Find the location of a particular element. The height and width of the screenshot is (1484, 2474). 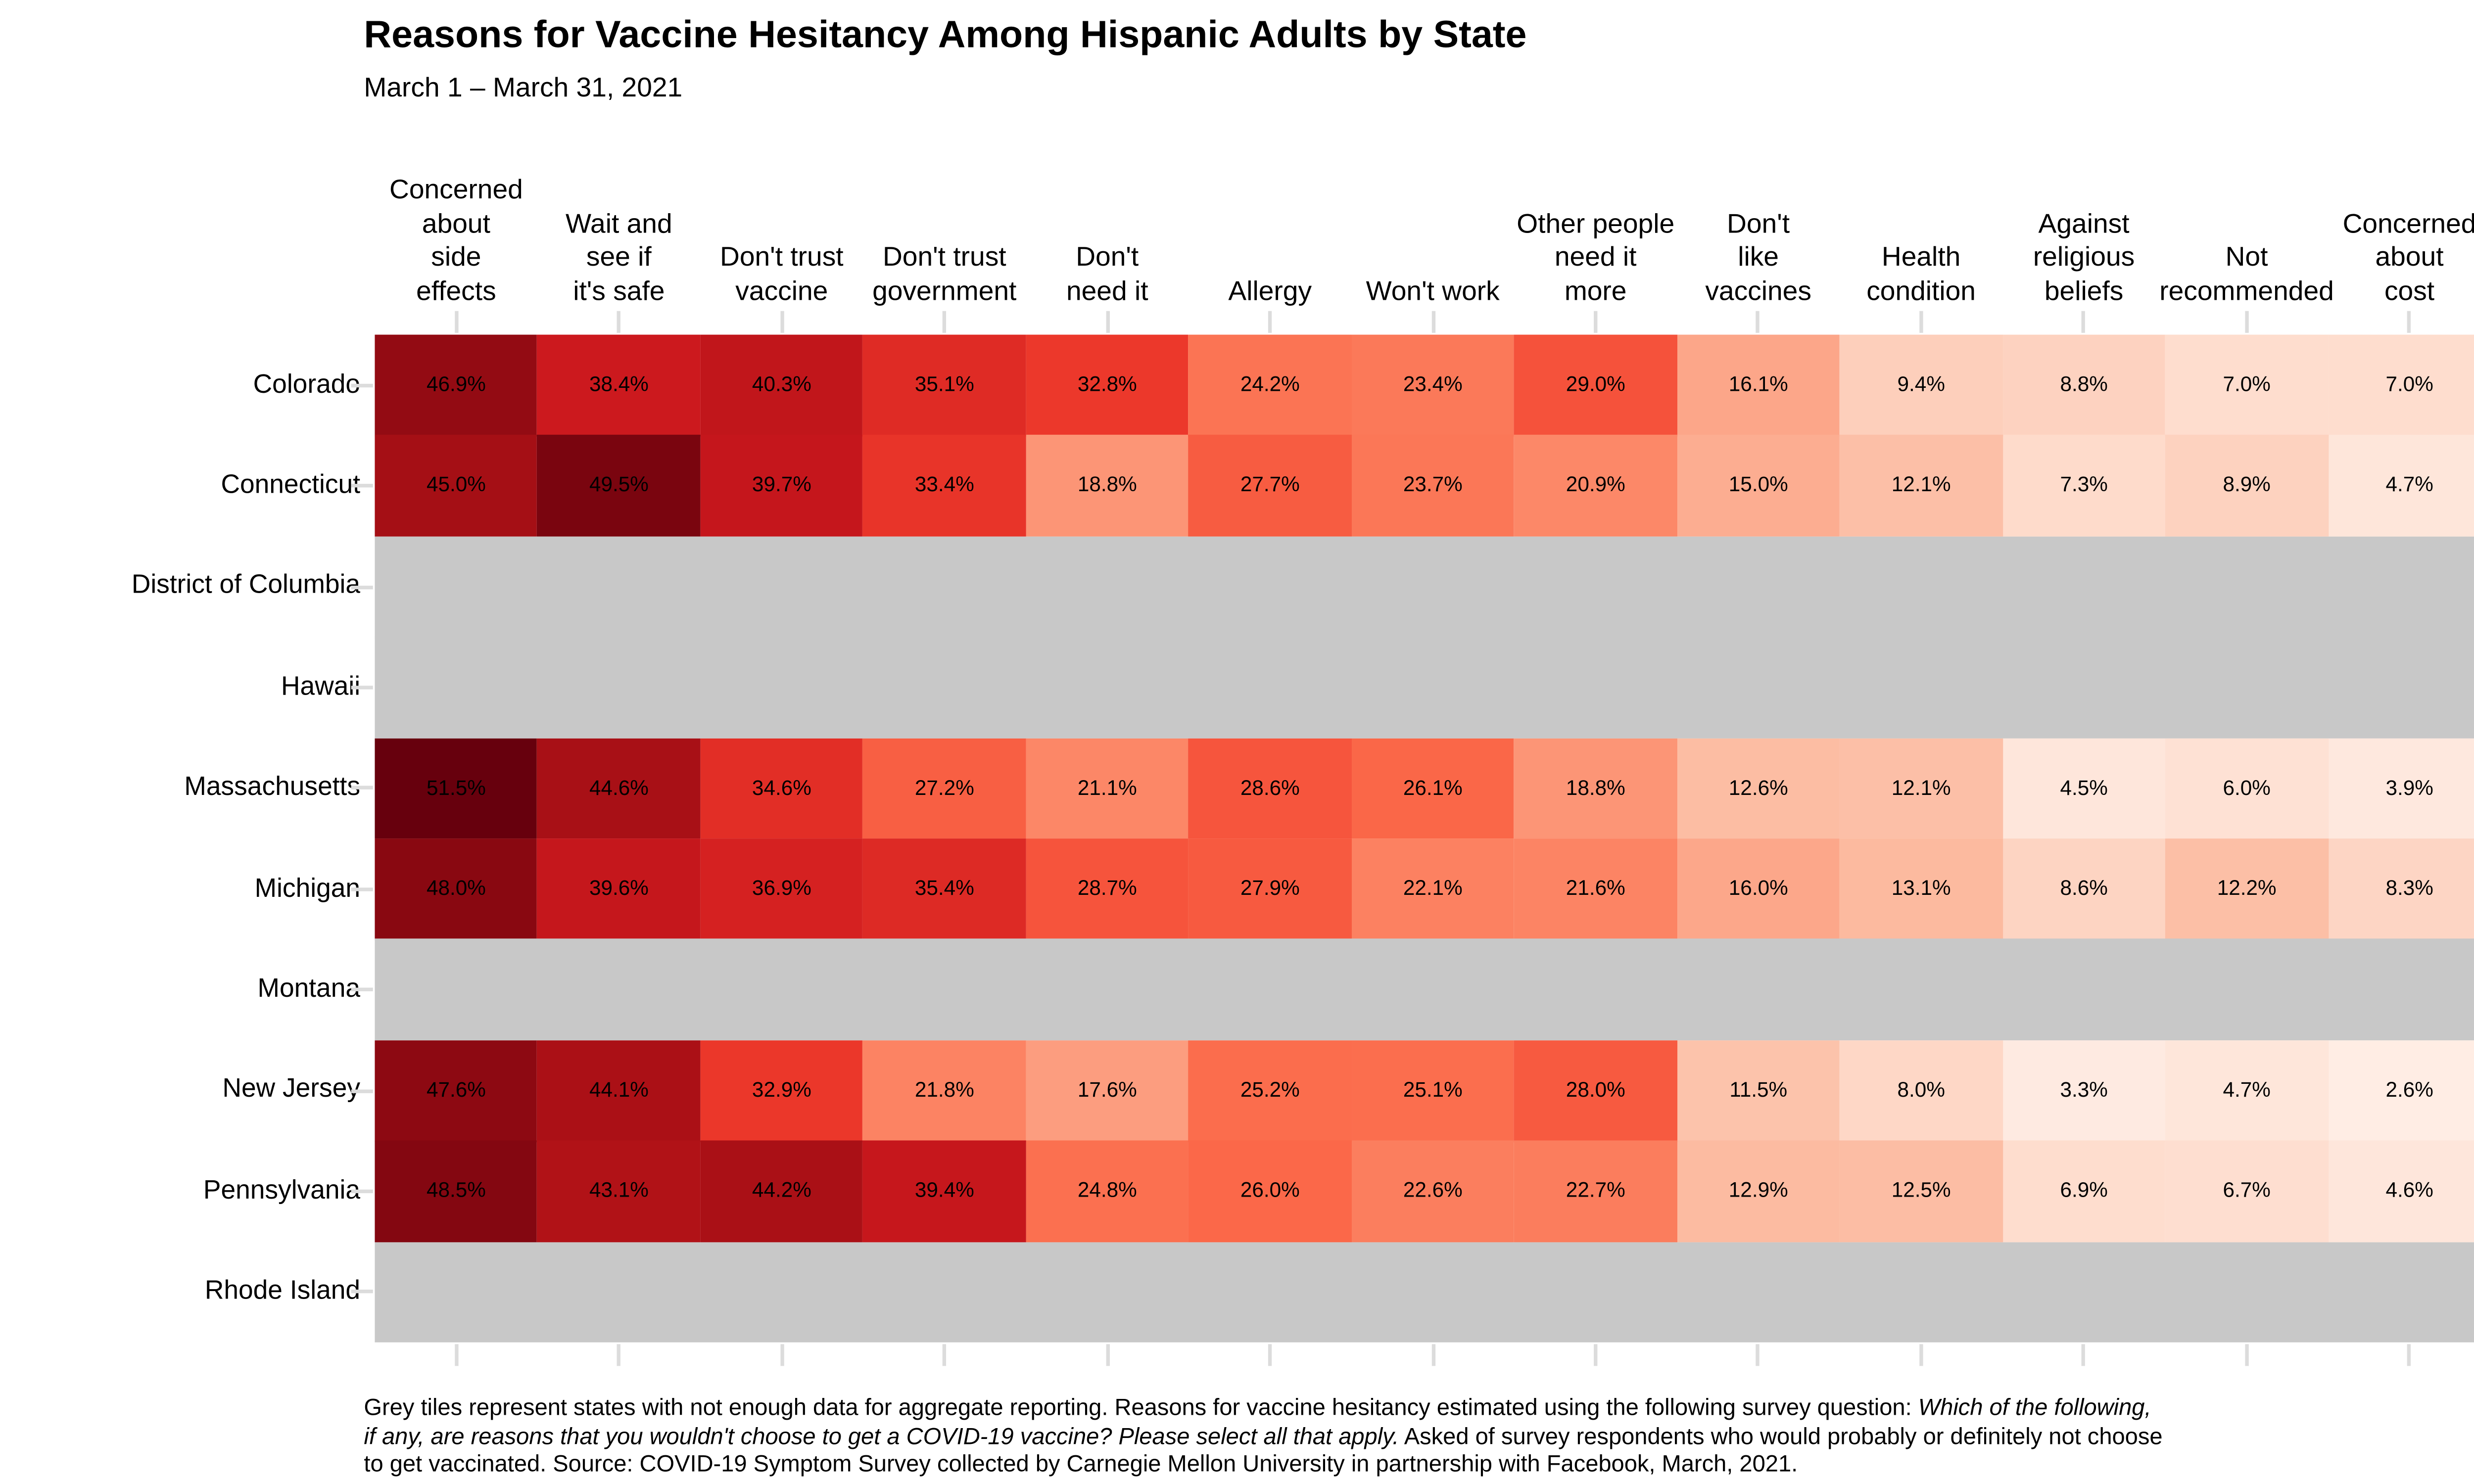

column-header: Against religious beliefs is located at coordinates (2084, 257).